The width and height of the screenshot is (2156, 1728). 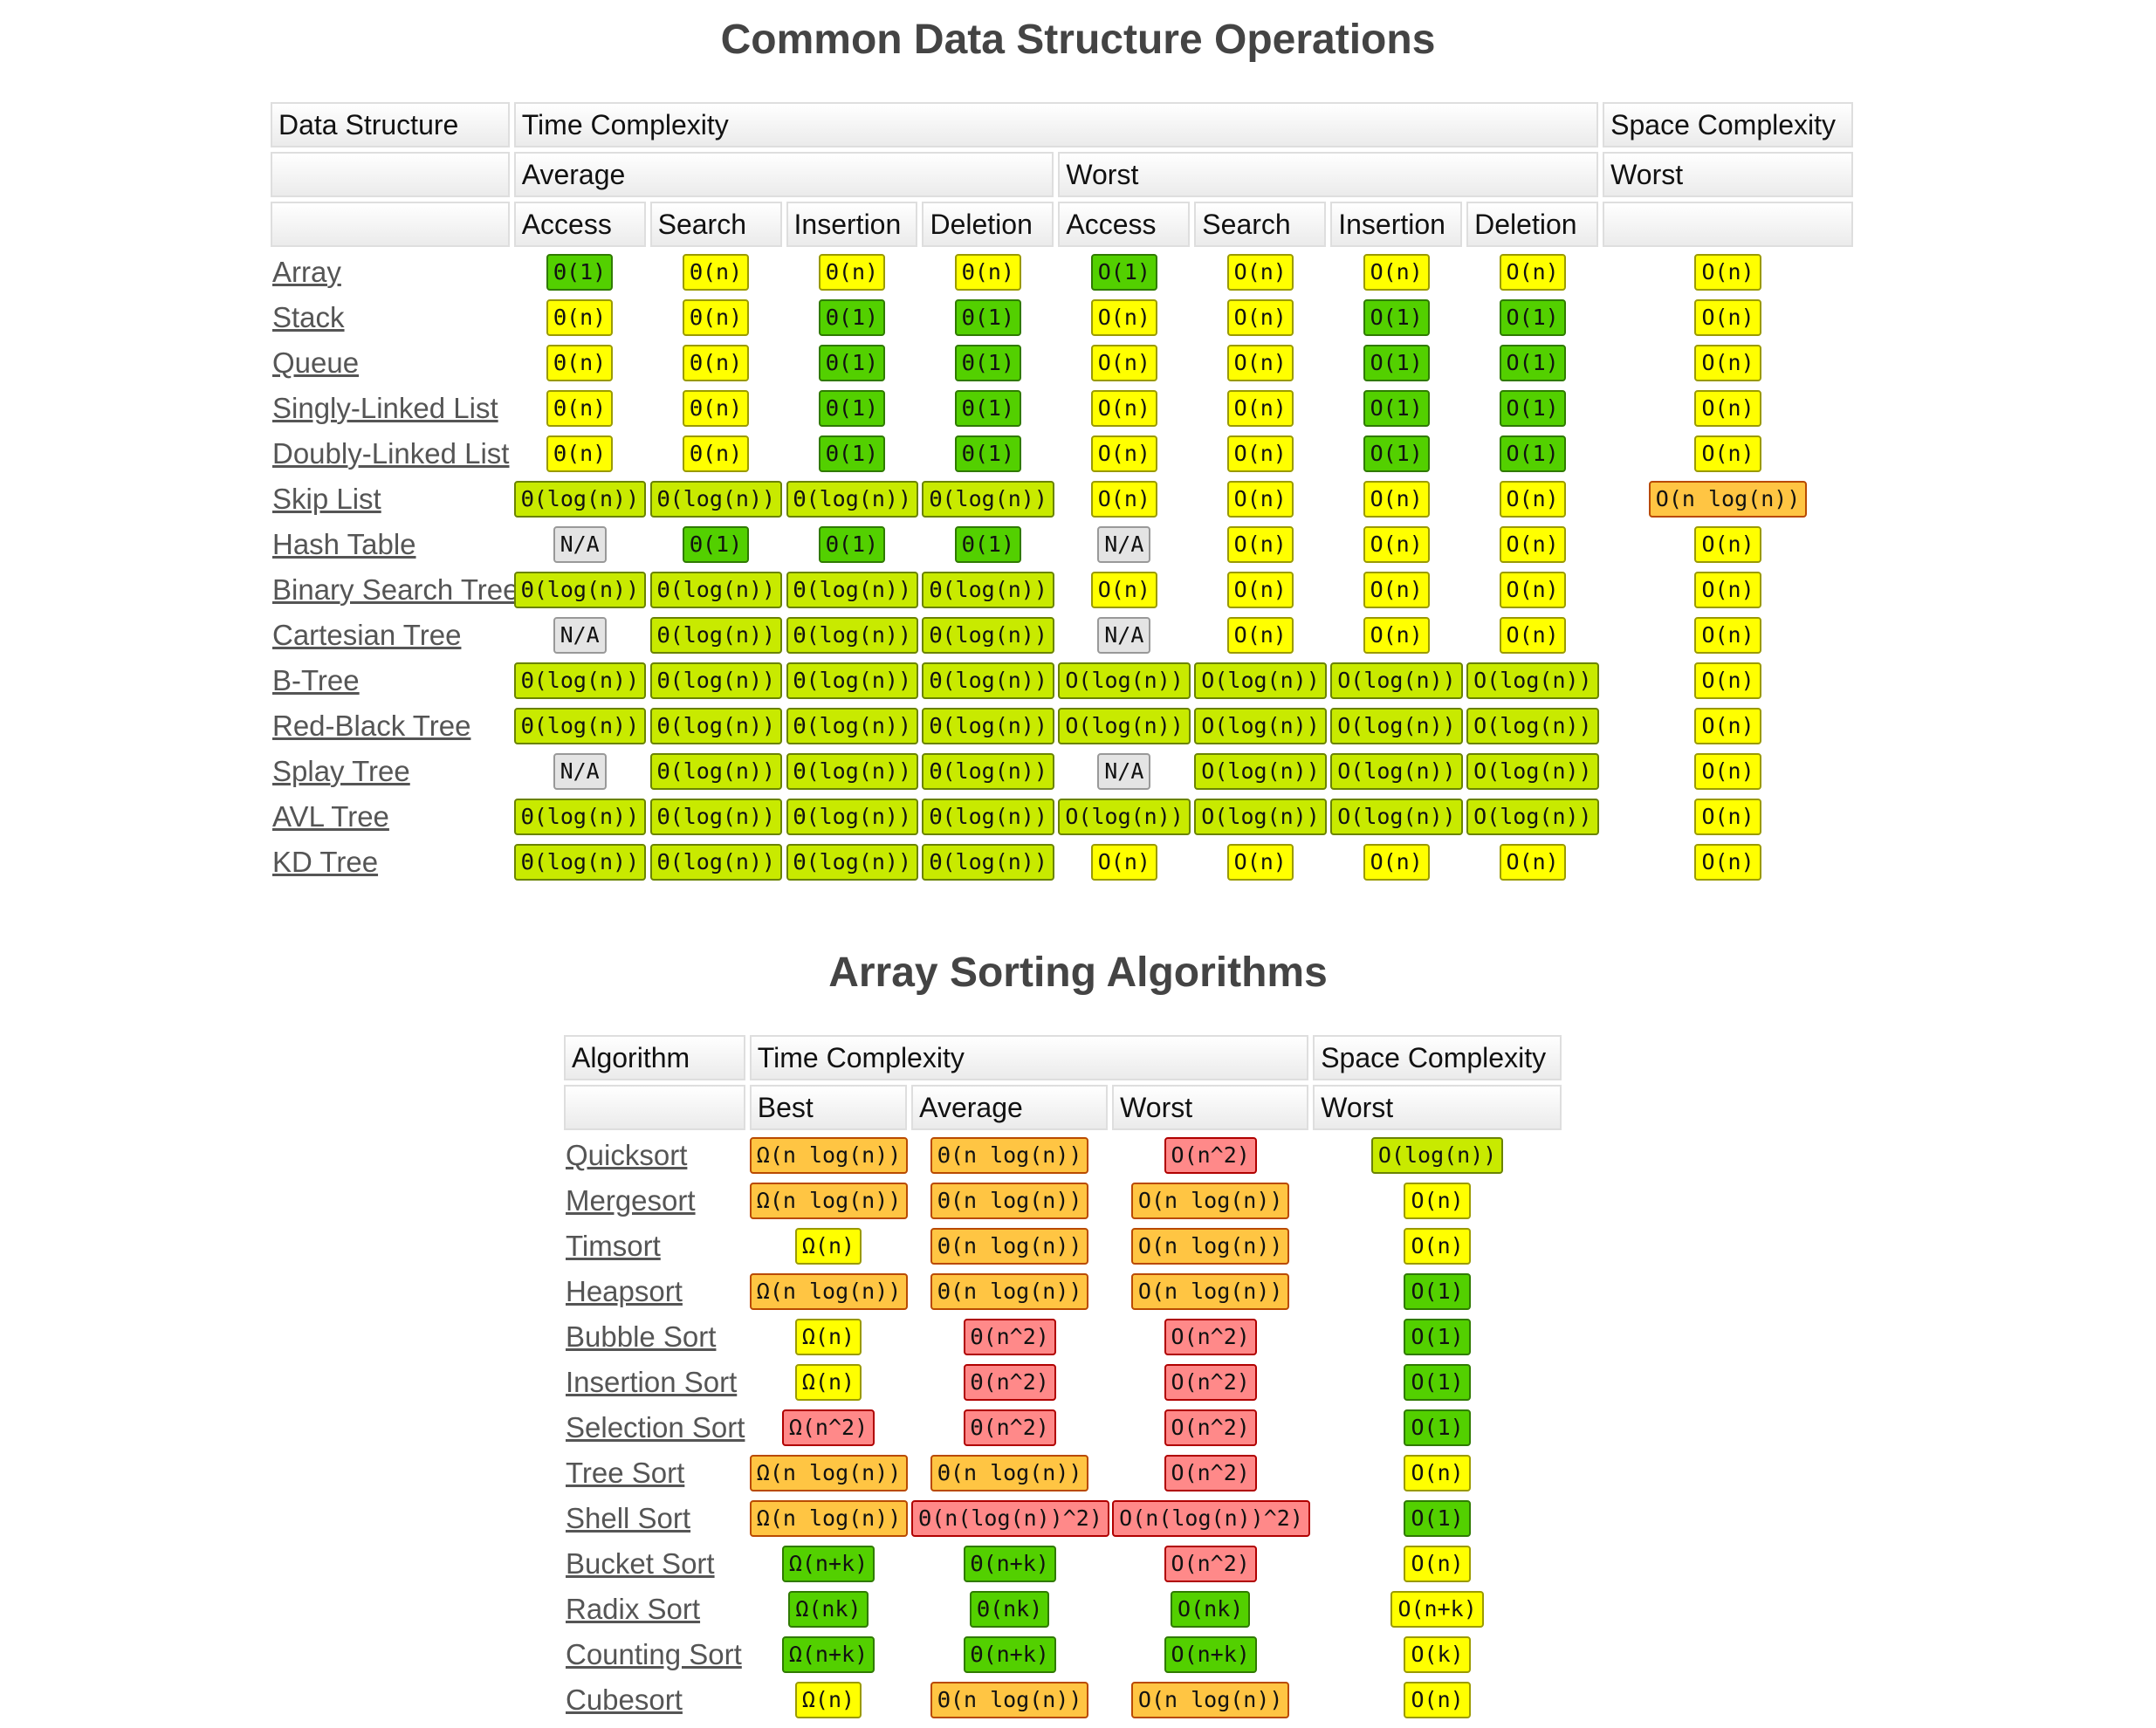 I want to click on complexity-badge: Θ(nk), so click(x=1010, y=1609).